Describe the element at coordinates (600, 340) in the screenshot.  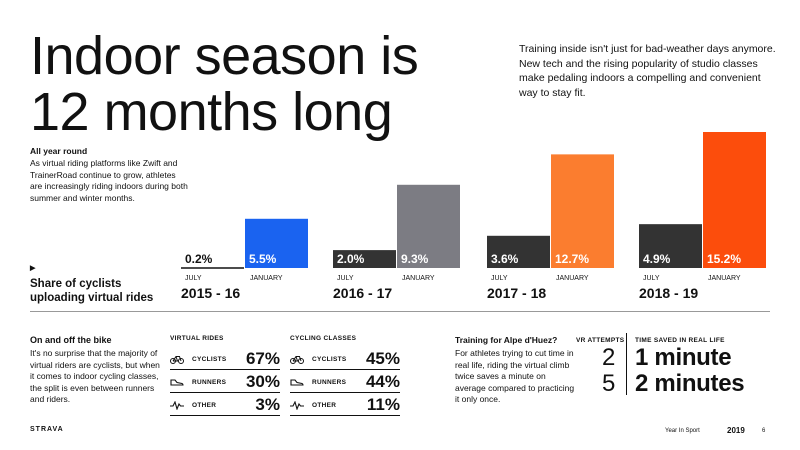
I see `vr-attempts-heading: VR ATTEMPTS` at that location.